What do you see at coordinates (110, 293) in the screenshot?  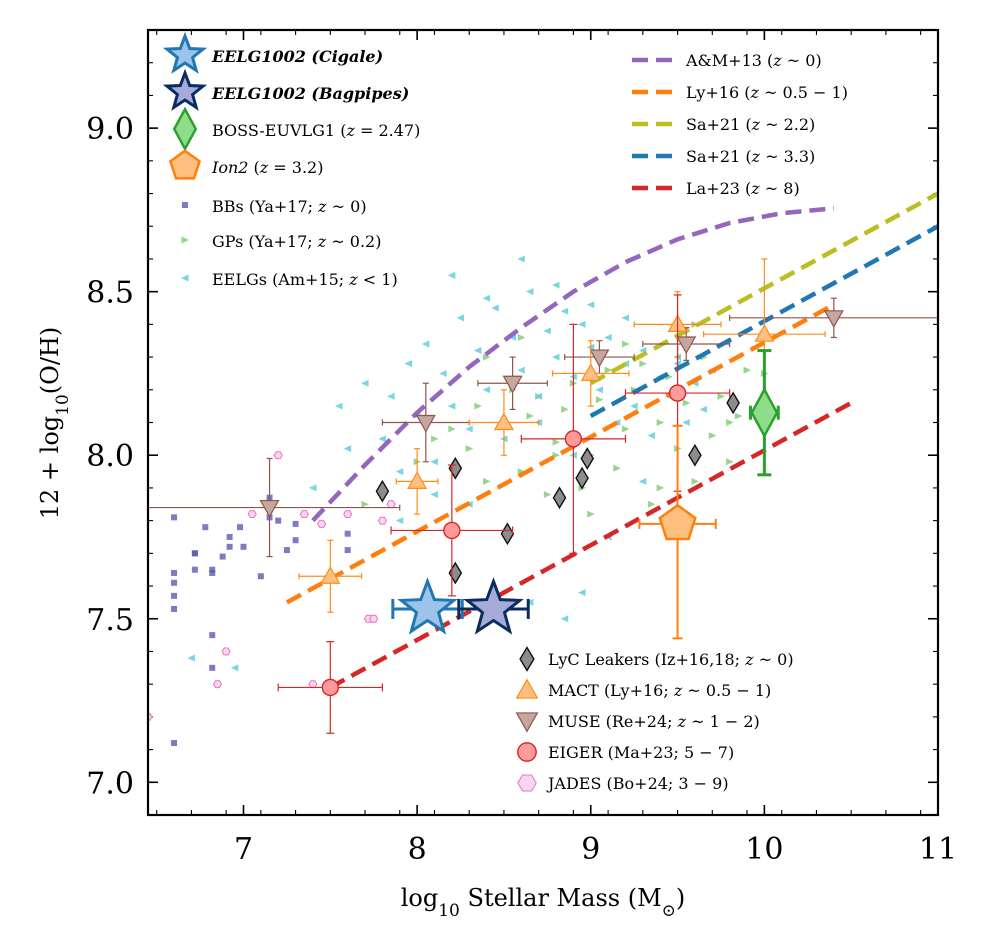 I see `y-tick-label: 8.5` at bounding box center [110, 293].